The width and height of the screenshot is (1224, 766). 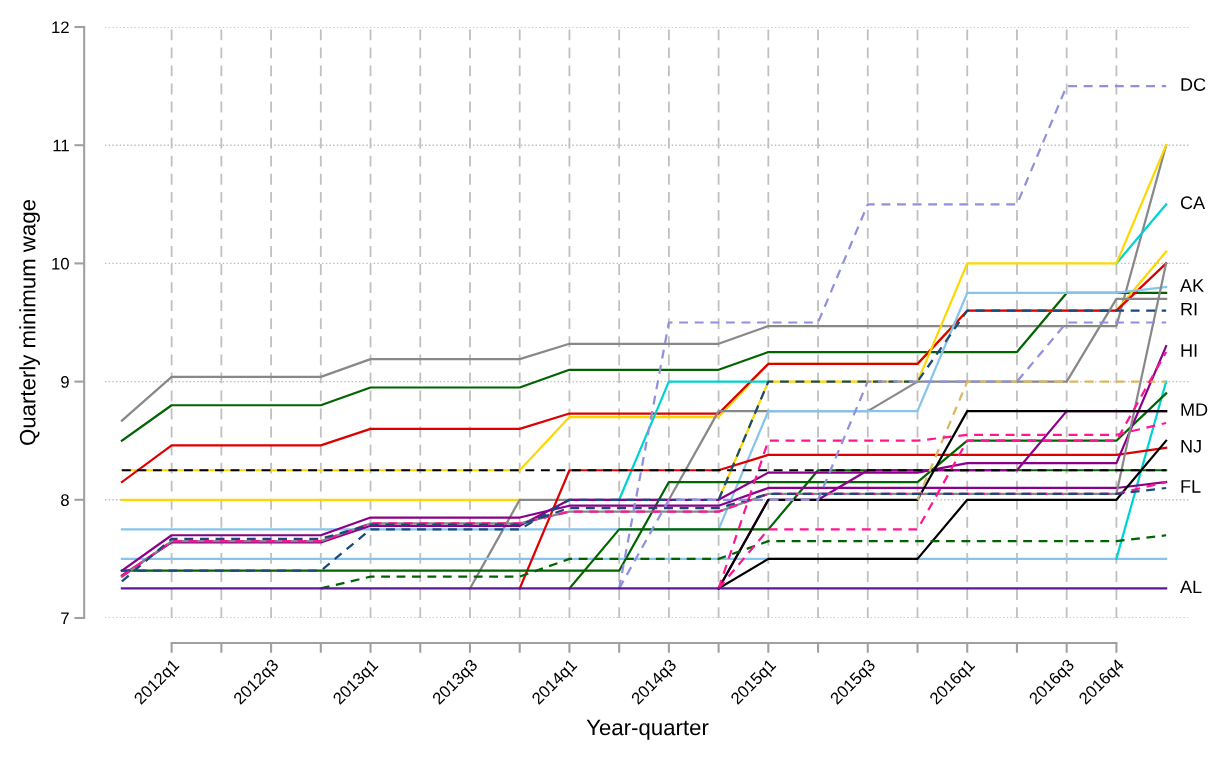 I want to click on y-tick-label: 7, so click(x=65, y=618).